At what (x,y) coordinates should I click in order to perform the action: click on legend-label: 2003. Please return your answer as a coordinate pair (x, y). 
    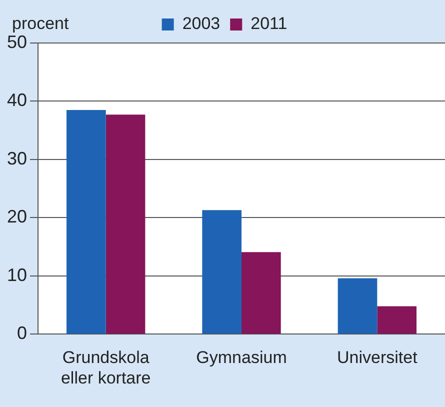
    Looking at the image, I should click on (201, 24).